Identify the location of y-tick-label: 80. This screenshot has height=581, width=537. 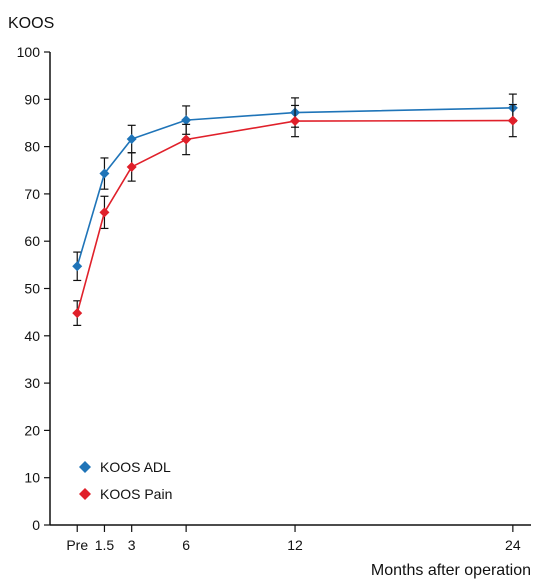
(32, 147).